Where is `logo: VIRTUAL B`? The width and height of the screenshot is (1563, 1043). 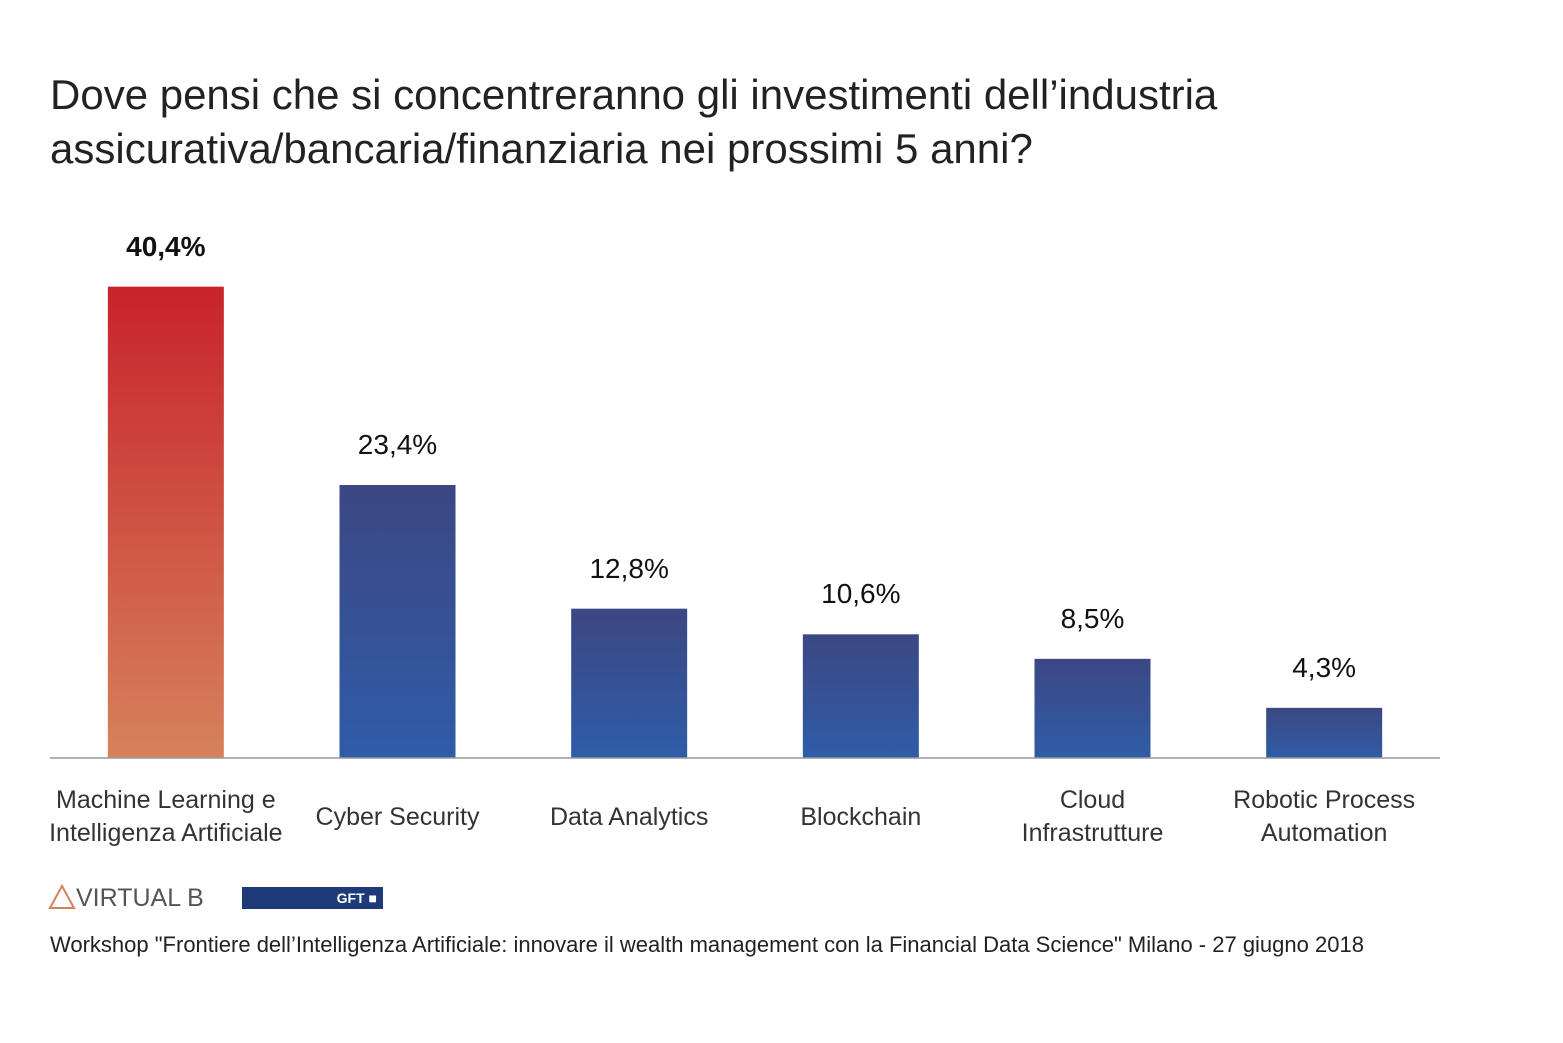
logo: VIRTUAL B is located at coordinates (140, 898).